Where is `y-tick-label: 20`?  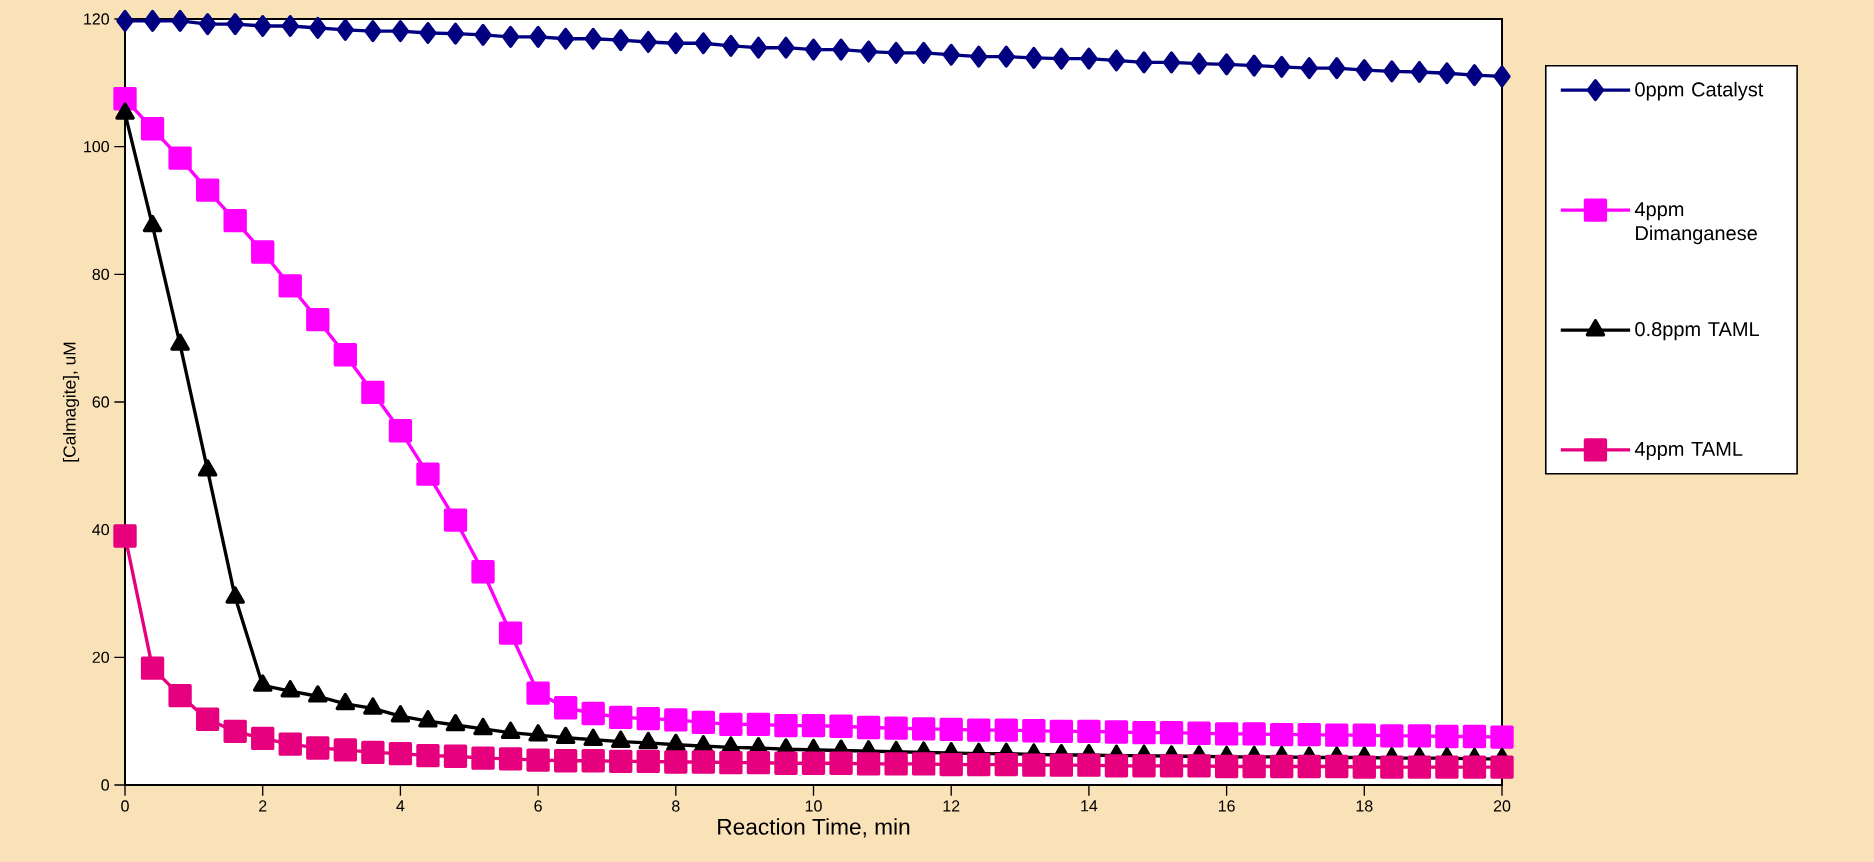
y-tick-label: 20 is located at coordinates (101, 657).